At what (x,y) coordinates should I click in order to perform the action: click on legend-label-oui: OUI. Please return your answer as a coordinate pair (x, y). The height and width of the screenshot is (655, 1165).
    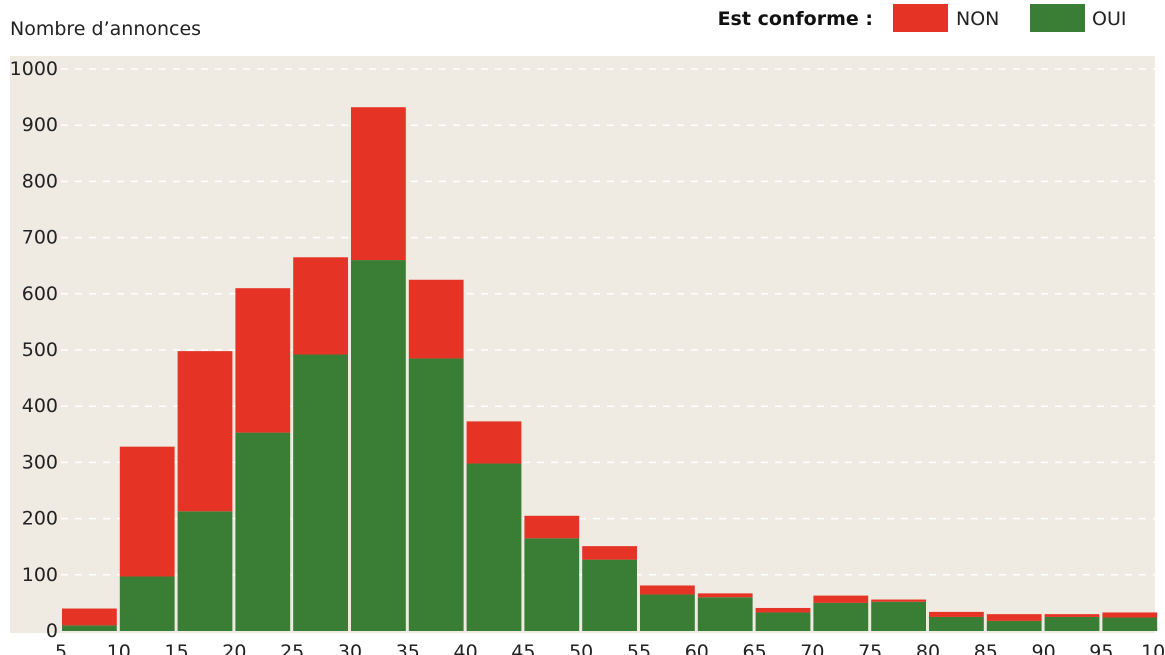
    Looking at the image, I should click on (1109, 19).